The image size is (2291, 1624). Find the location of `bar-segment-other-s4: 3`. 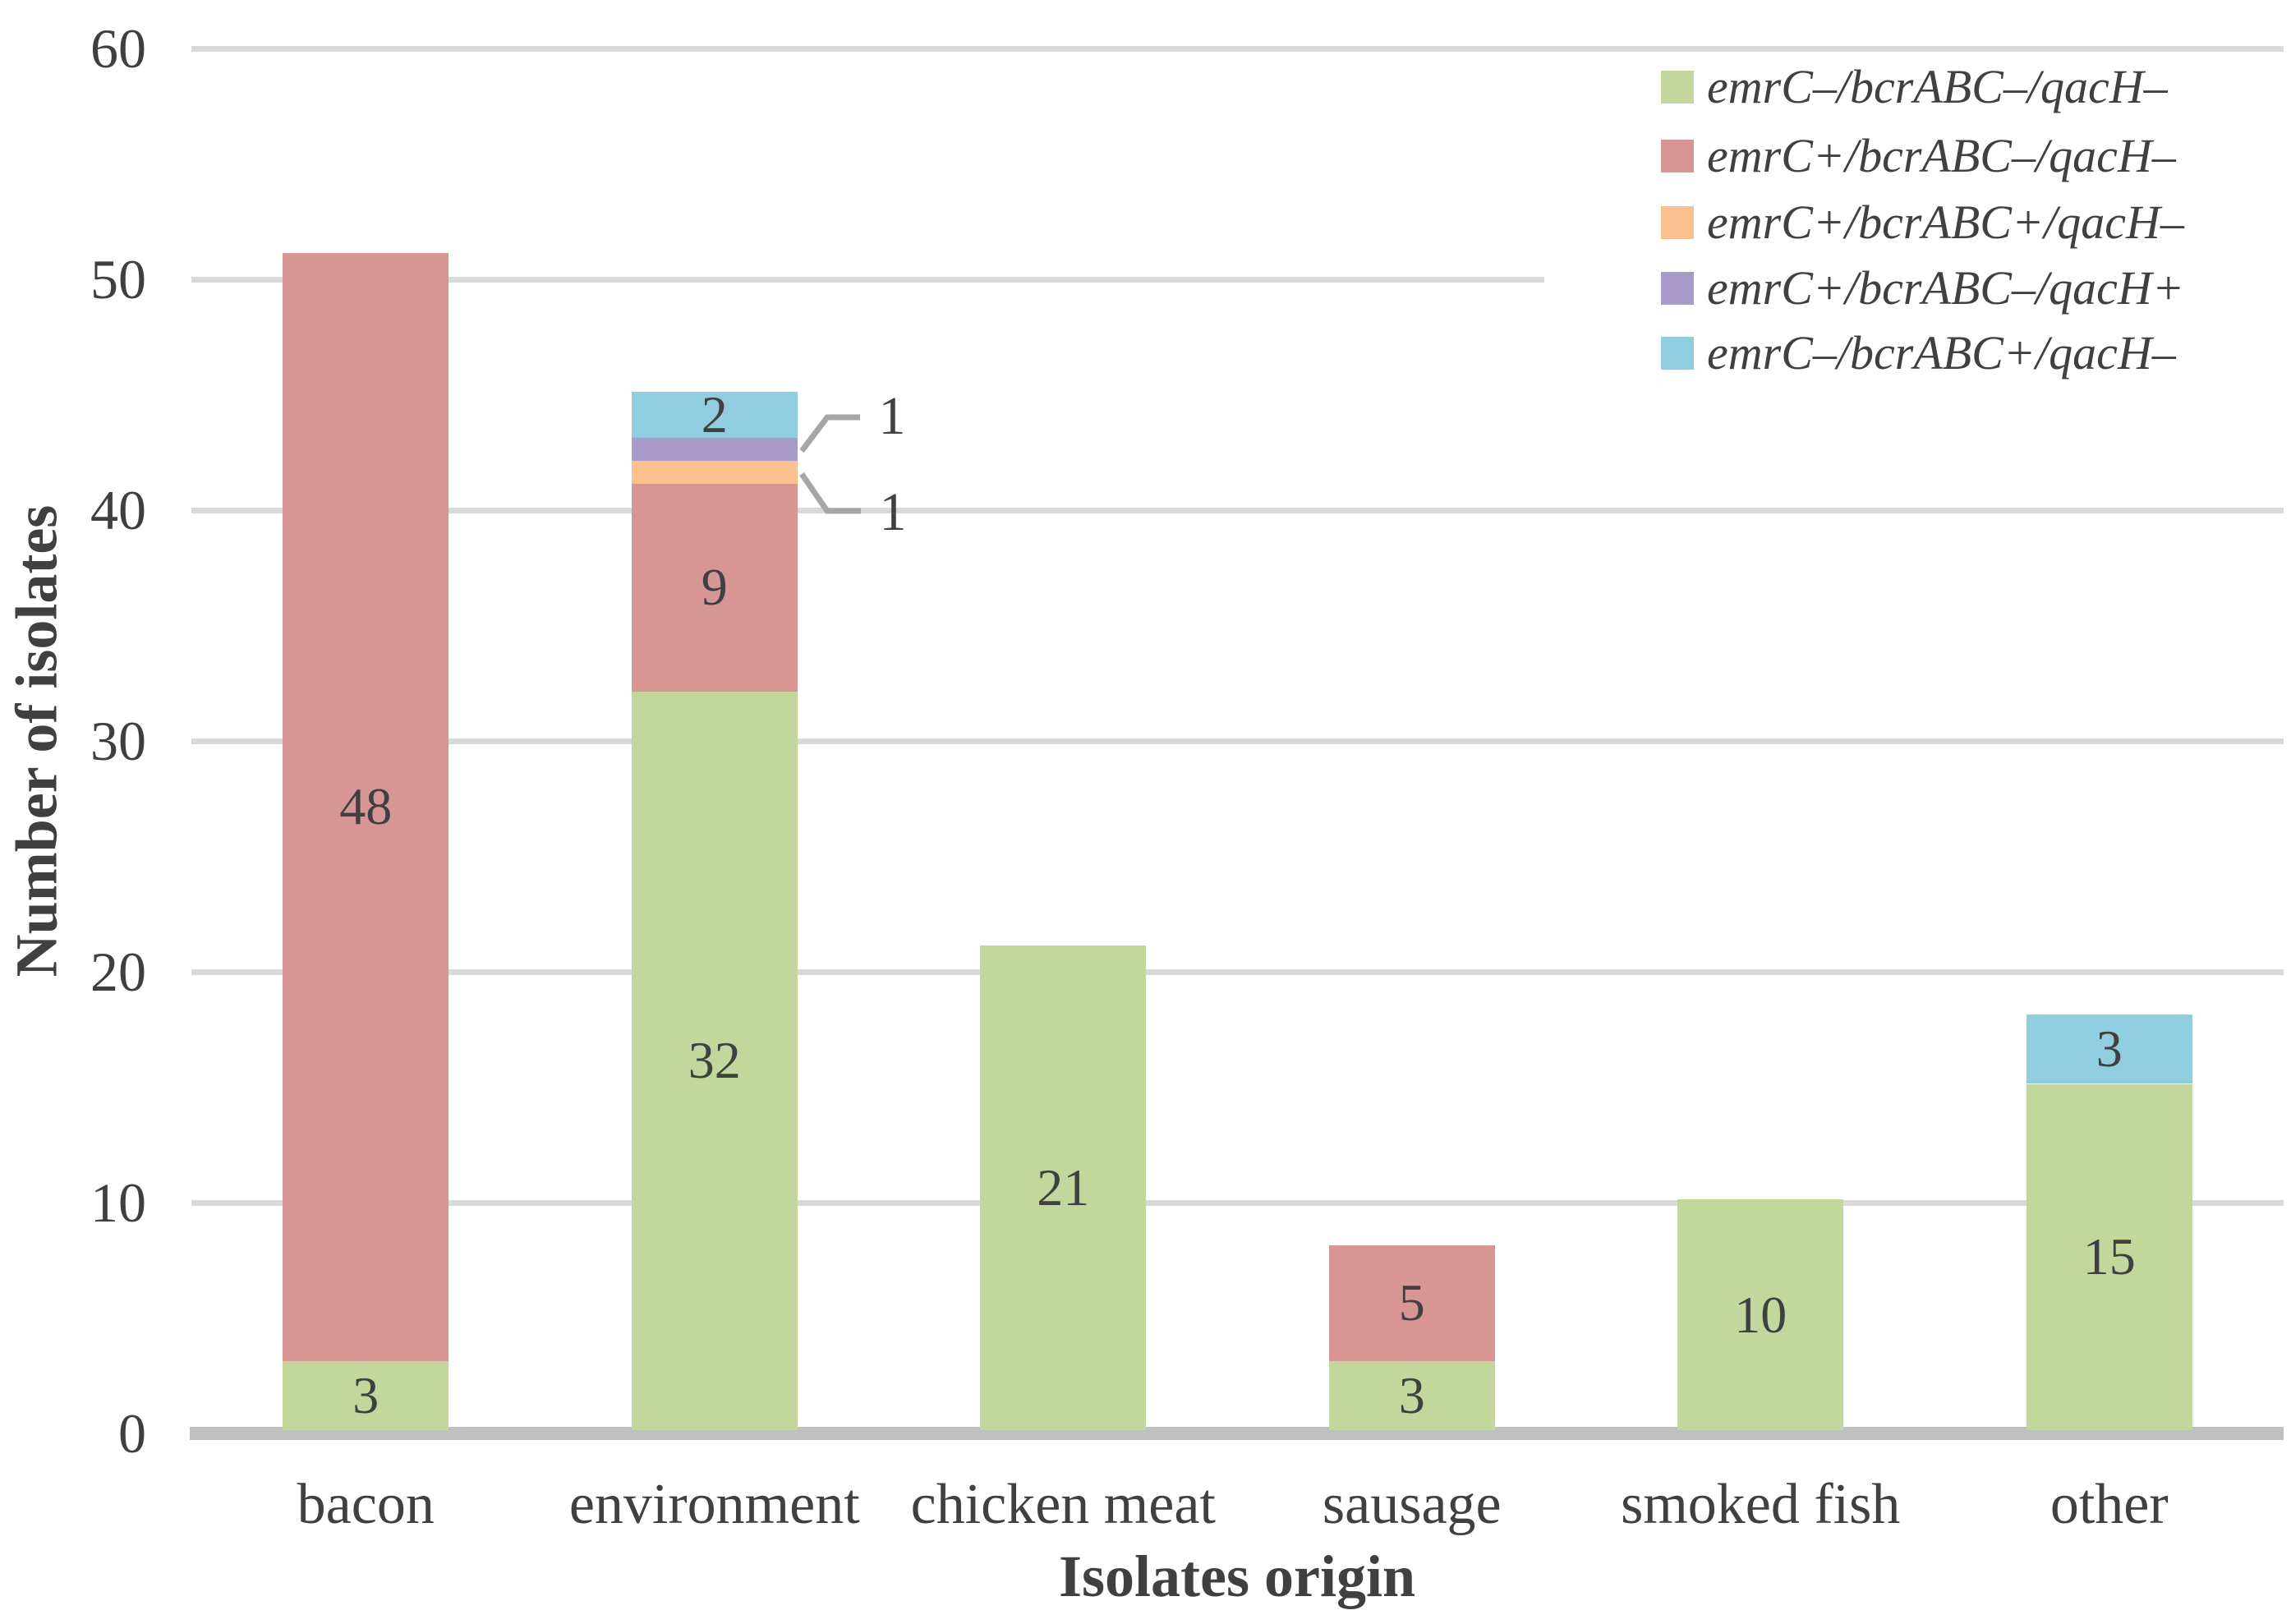

bar-segment-other-s4: 3 is located at coordinates (2109, 1049).